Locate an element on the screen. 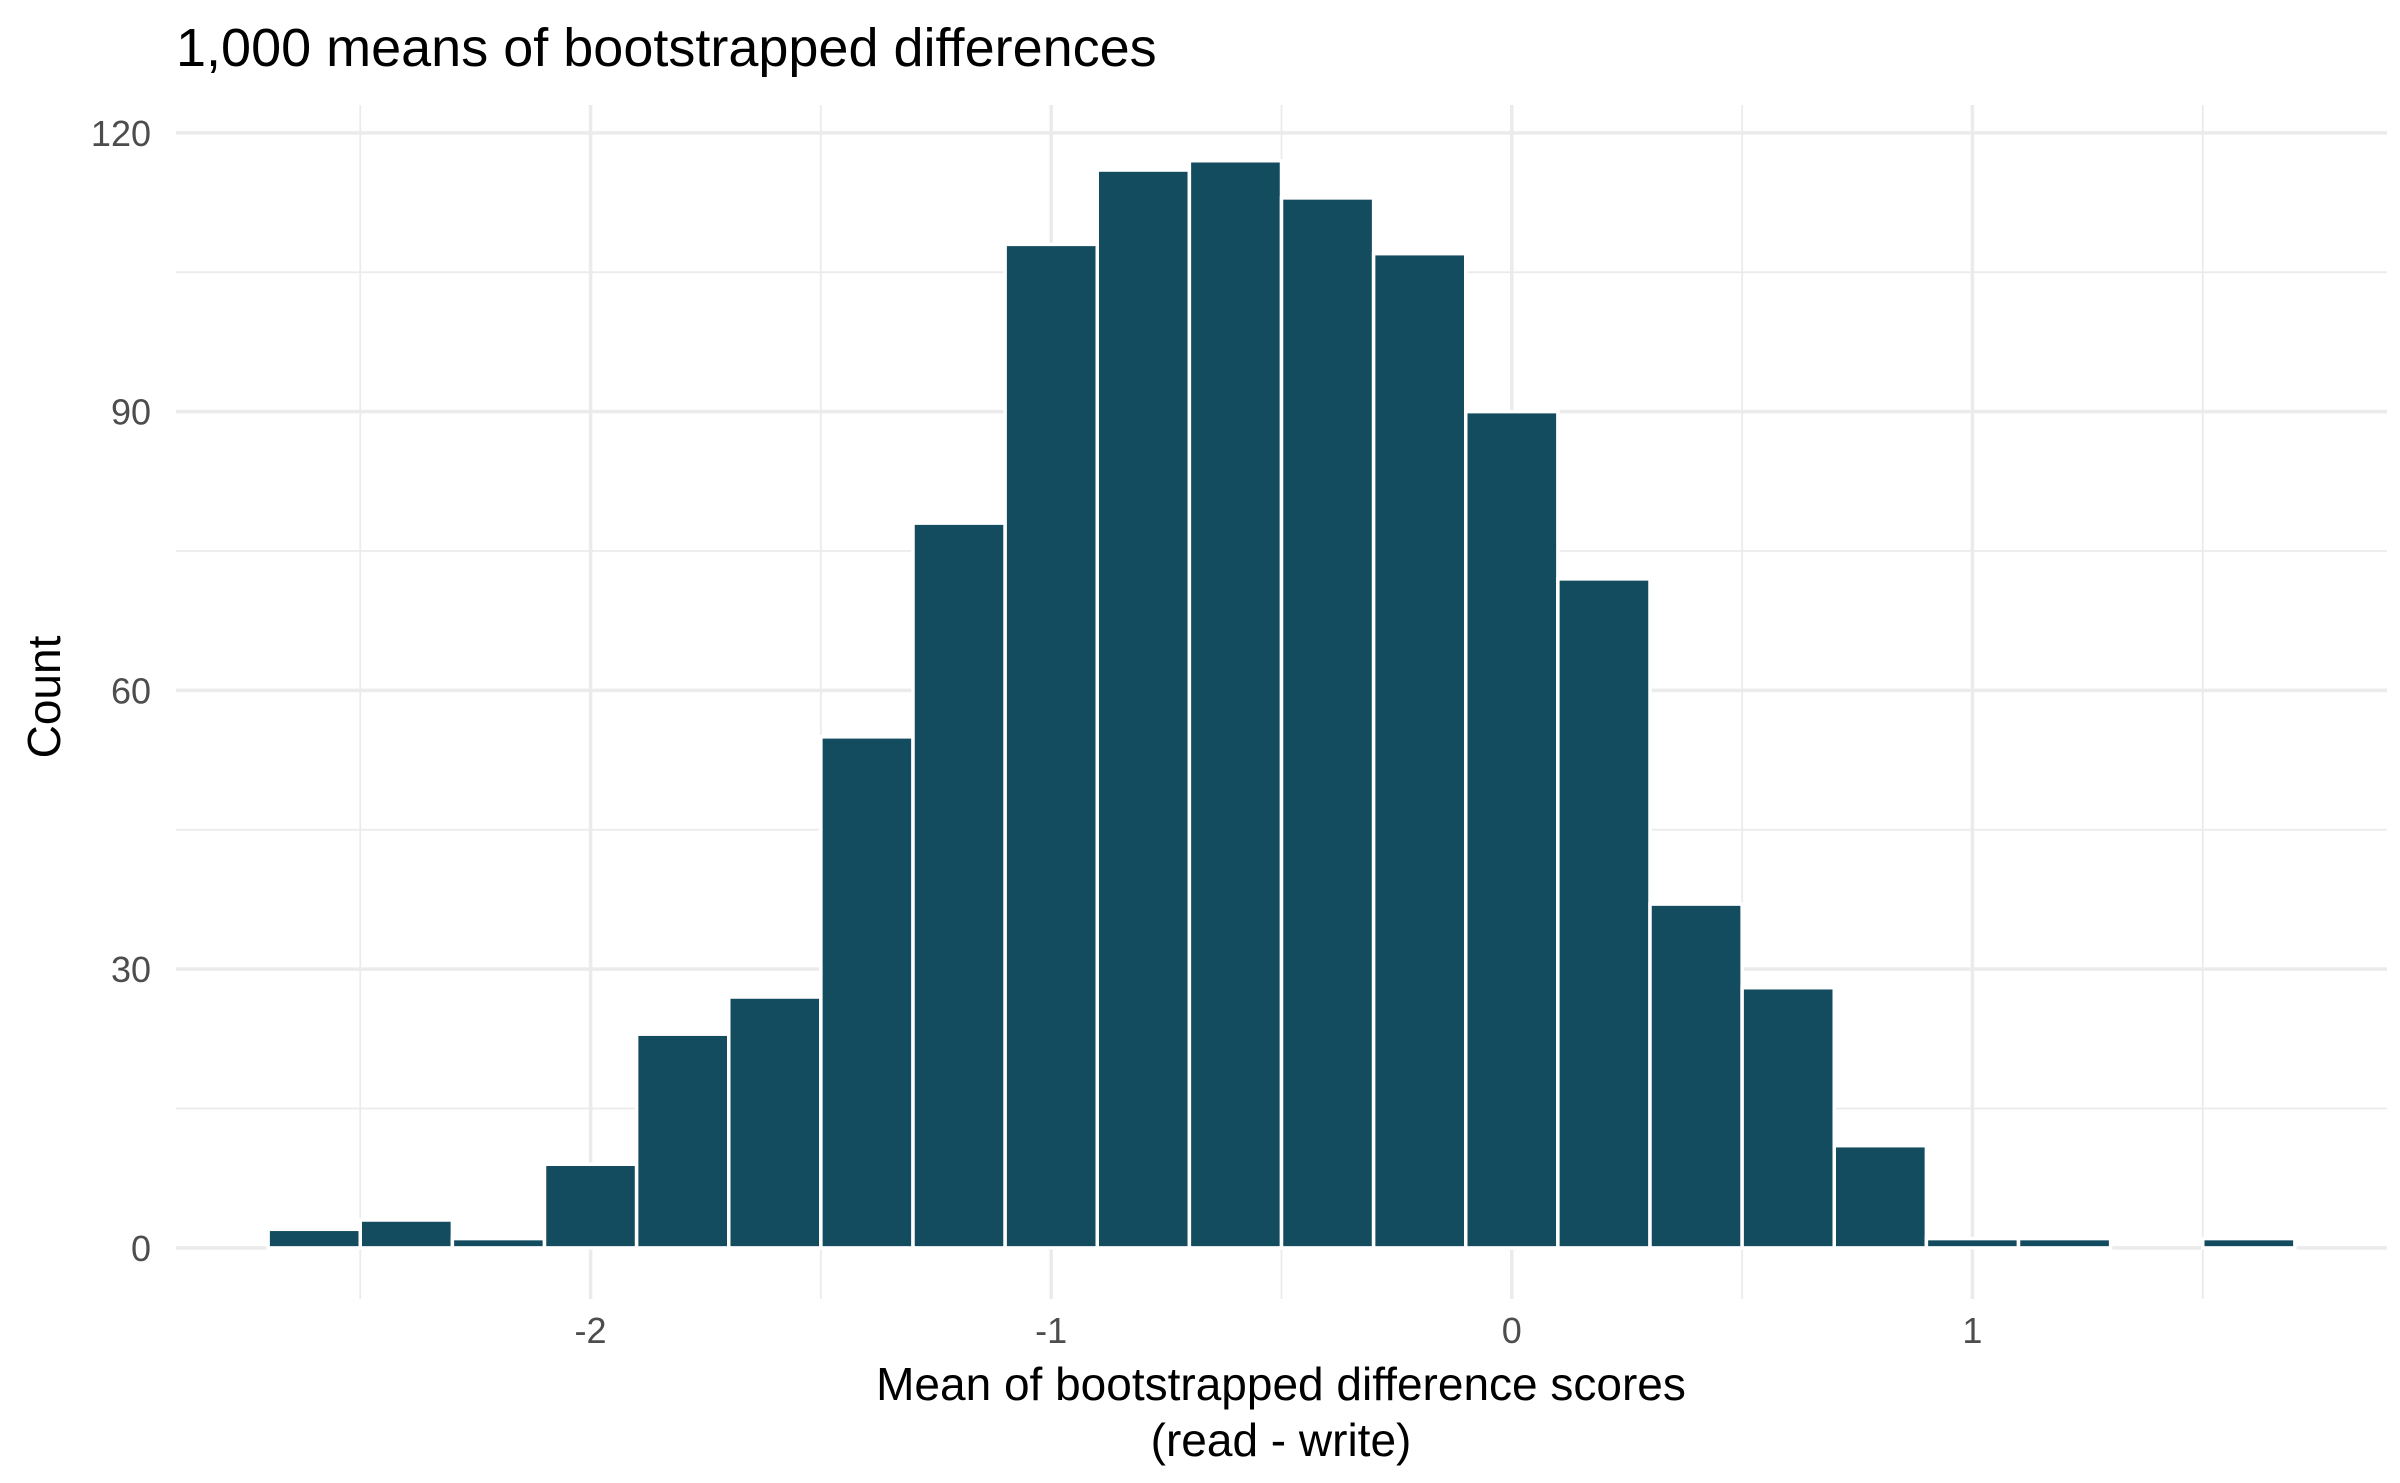 The width and height of the screenshot is (2400, 1483). y-axis-label: Count is located at coordinates (44, 696).